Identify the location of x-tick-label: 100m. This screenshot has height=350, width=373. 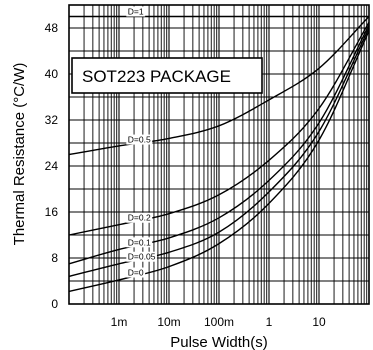
(219, 322).